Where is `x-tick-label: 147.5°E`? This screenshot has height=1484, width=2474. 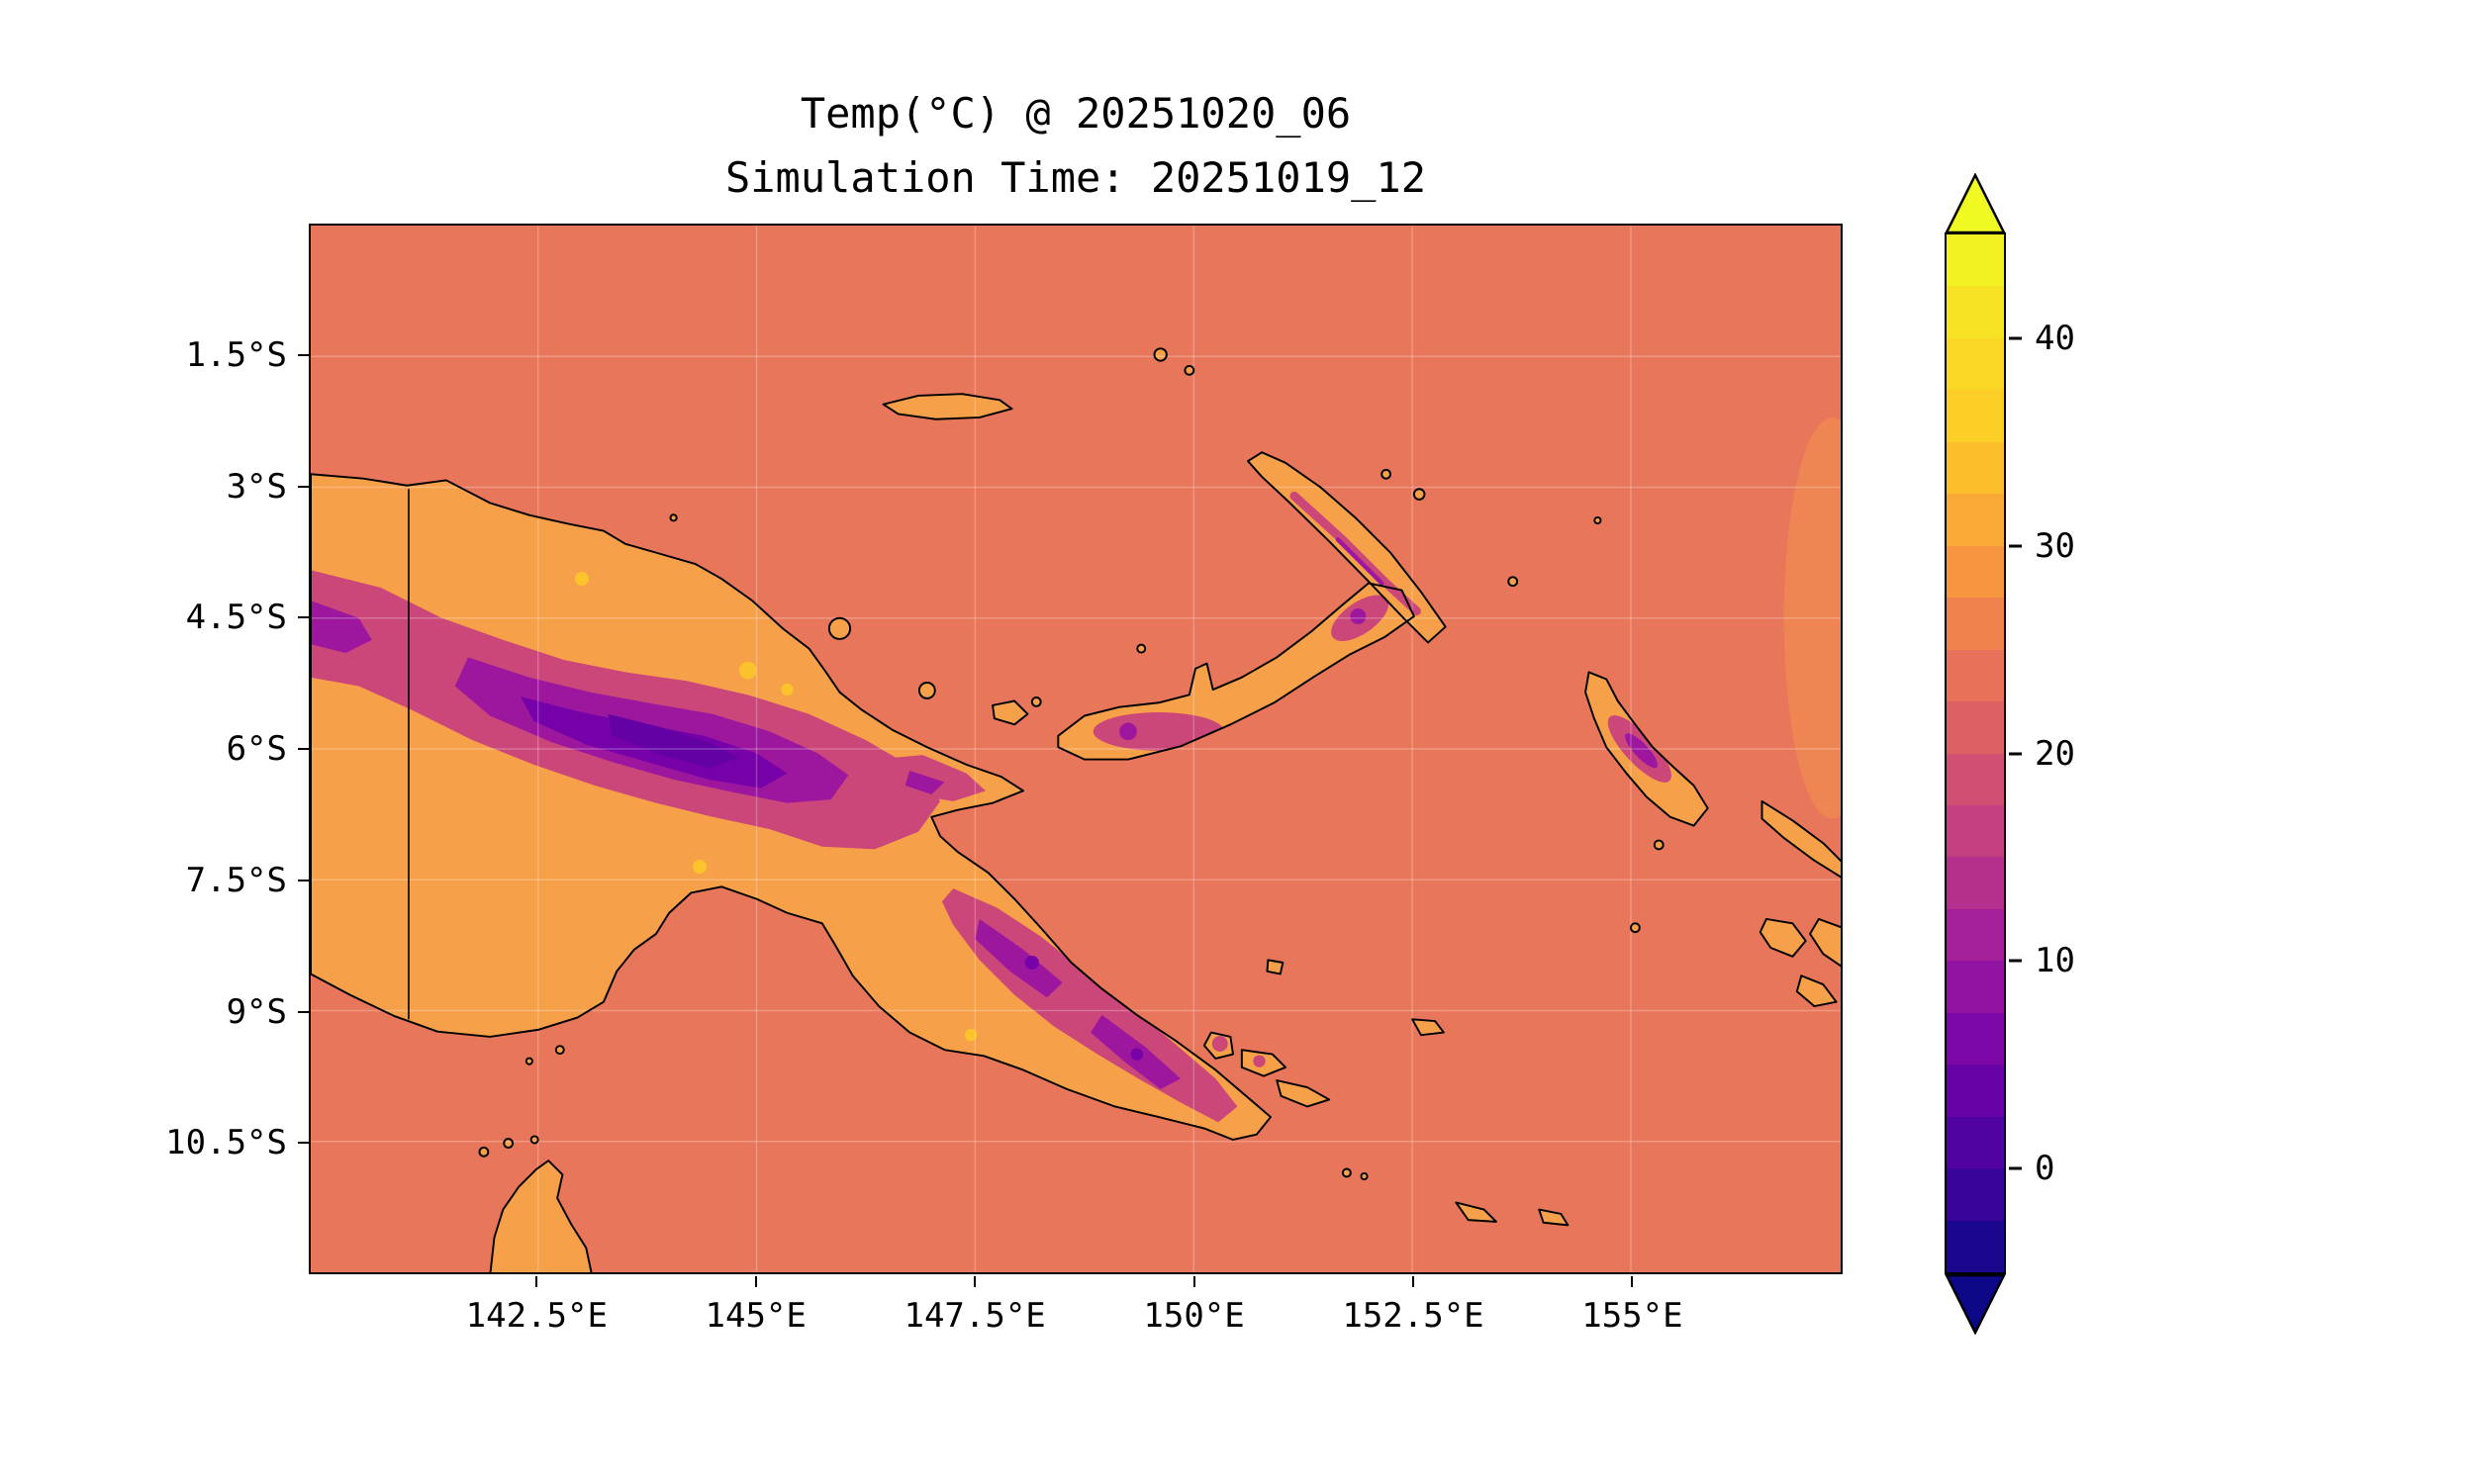
x-tick-label: 147.5°E is located at coordinates (975, 1316).